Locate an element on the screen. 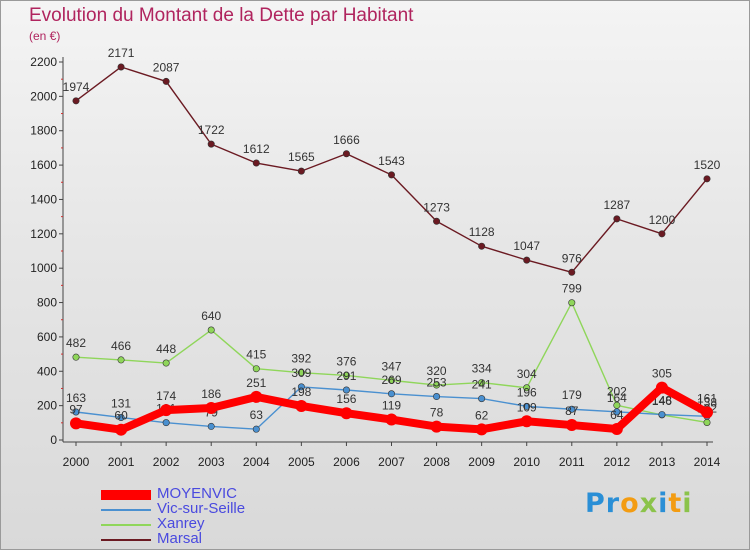 The width and height of the screenshot is (750, 551). data-label-xanrey: 799 is located at coordinates (572, 289).